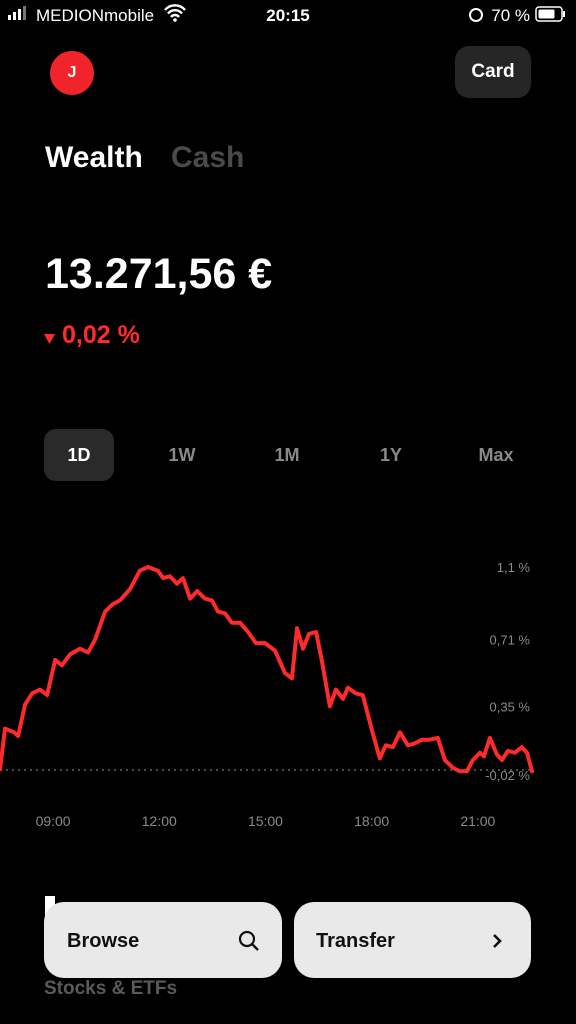  Describe the element at coordinates (564, 14) in the screenshot. I see `battery-tip` at that location.